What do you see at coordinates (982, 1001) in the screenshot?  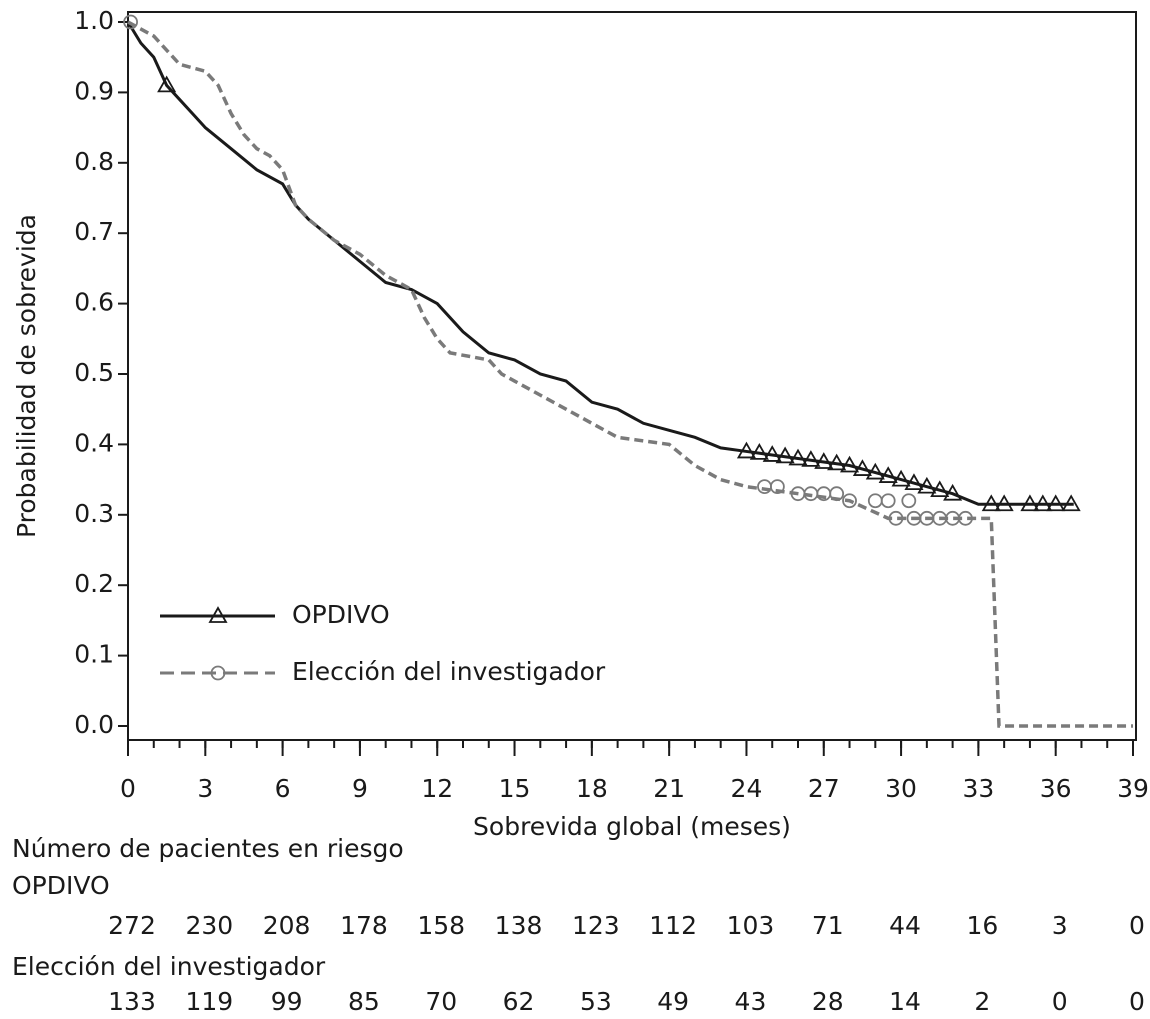 I see `at-risk-value: 2` at bounding box center [982, 1001].